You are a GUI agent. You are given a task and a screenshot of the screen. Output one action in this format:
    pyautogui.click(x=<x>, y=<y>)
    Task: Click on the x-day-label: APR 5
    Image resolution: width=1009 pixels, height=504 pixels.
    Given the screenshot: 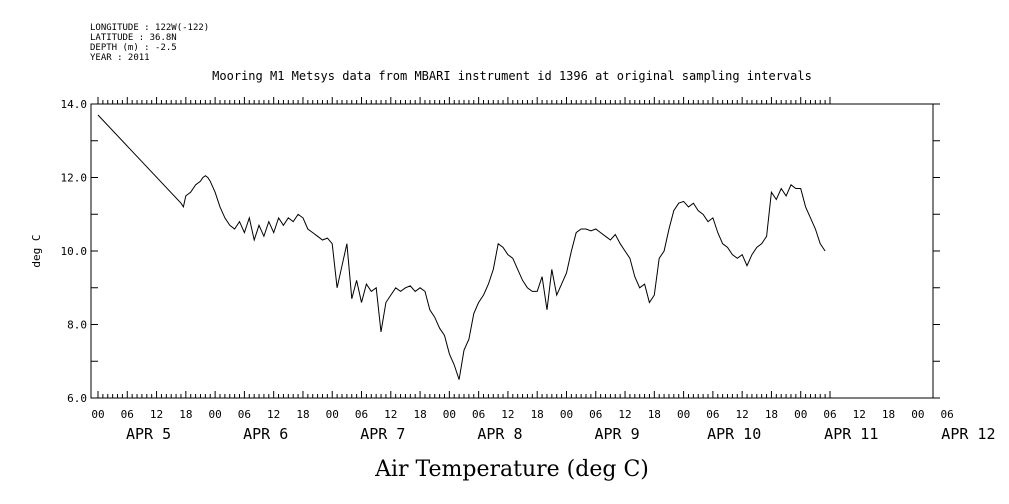 What is the action you would take?
    pyautogui.click(x=148, y=434)
    